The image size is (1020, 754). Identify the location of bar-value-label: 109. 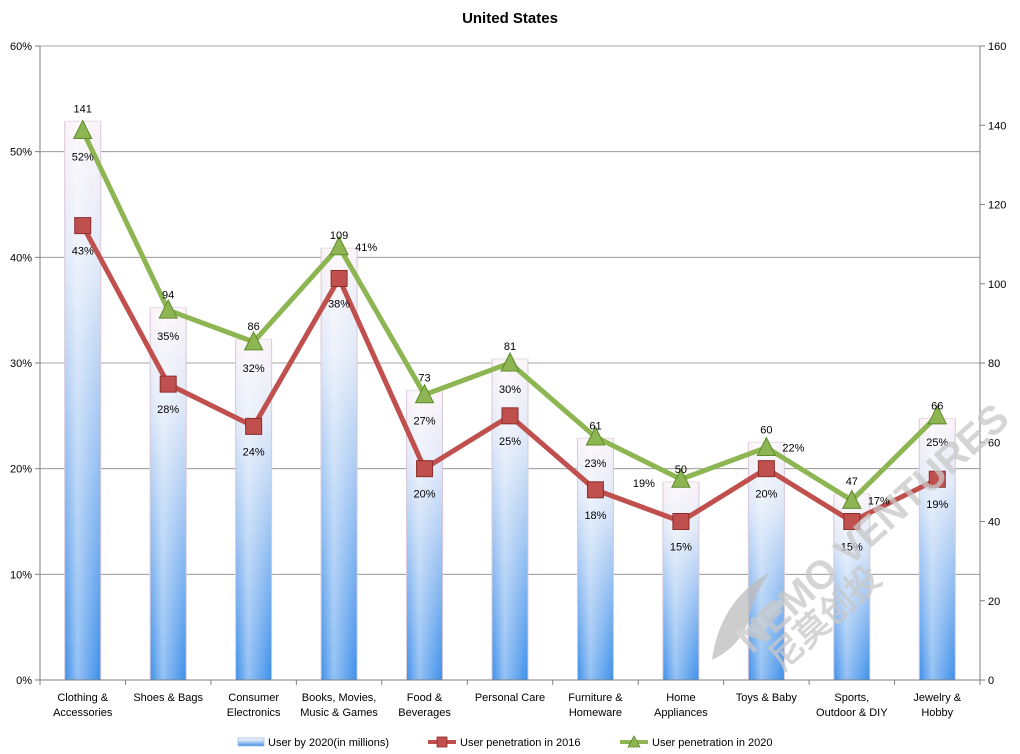
(339, 236).